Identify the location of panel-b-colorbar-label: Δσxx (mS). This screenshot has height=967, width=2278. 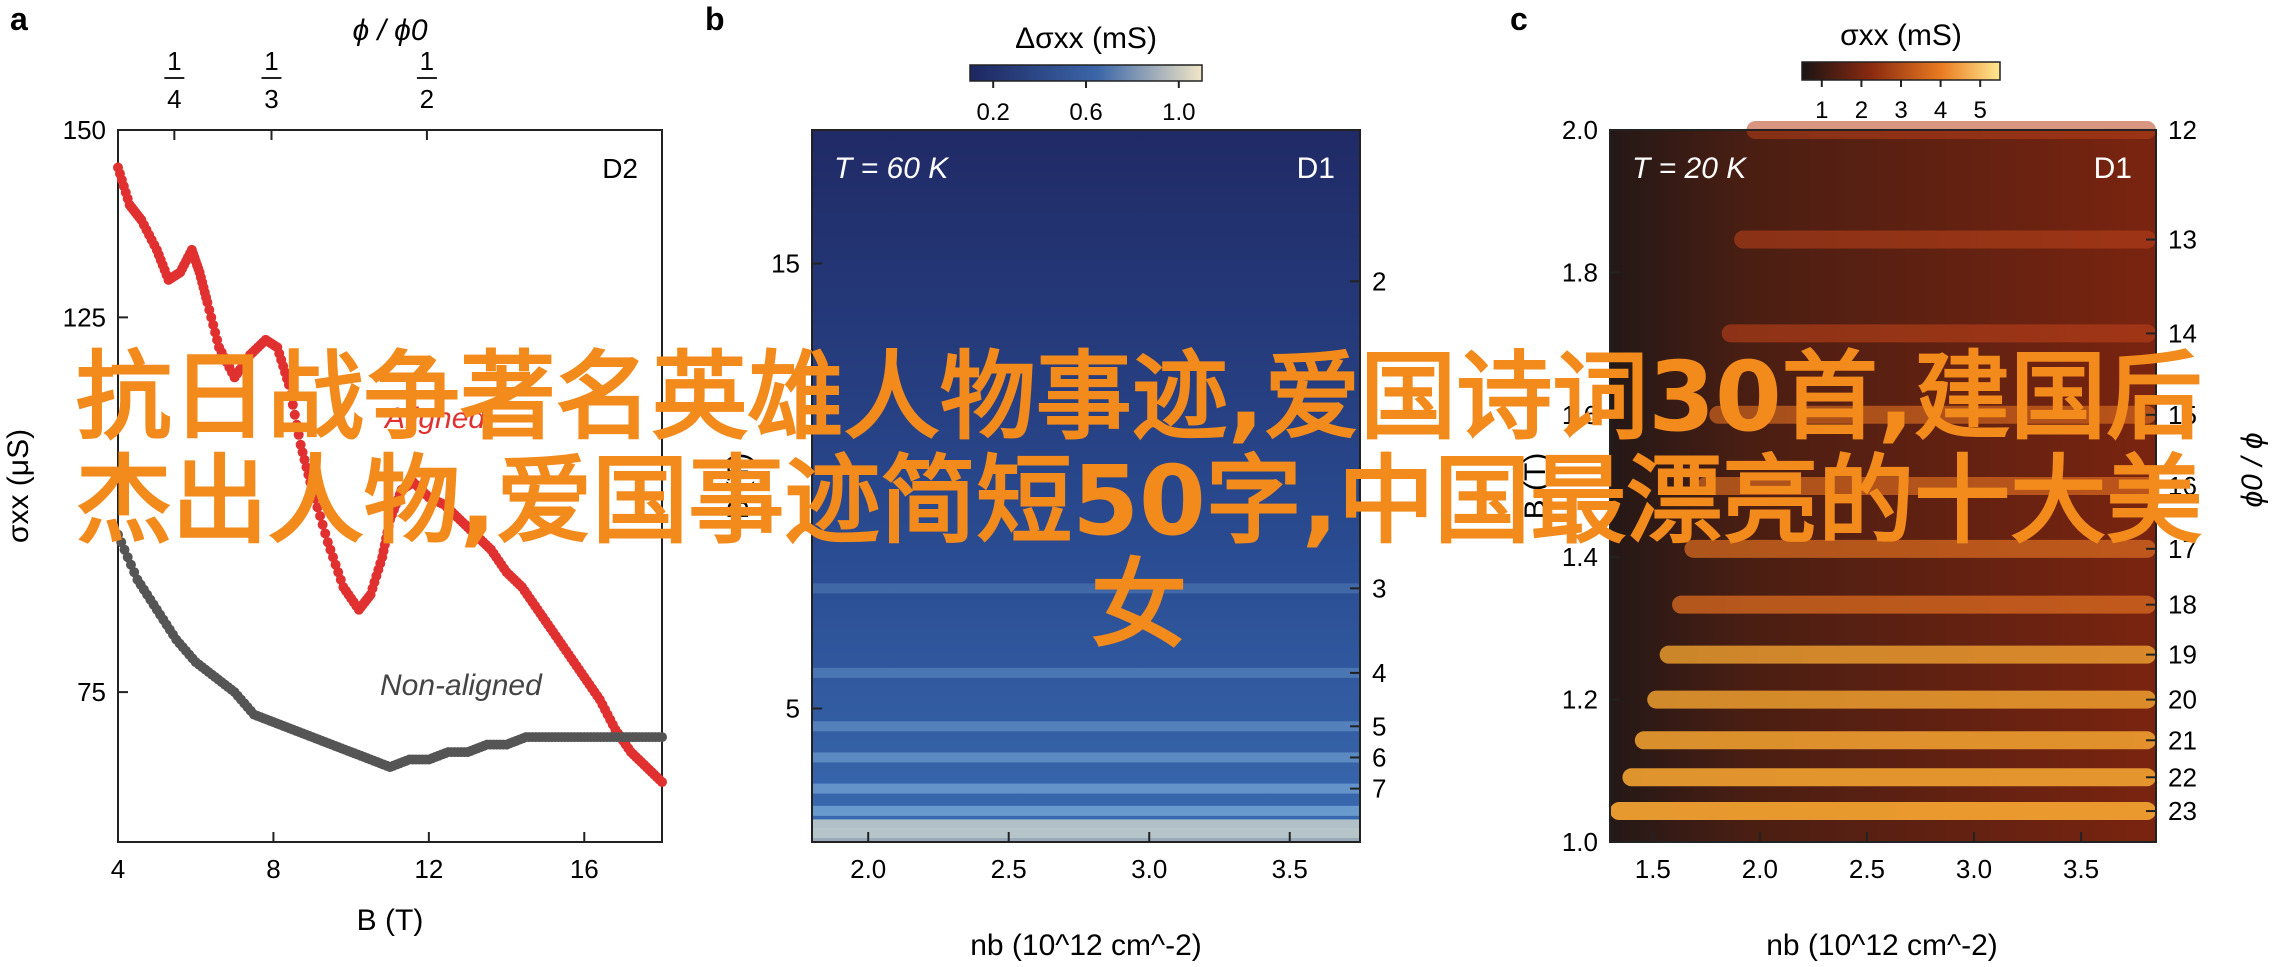
(1086, 38).